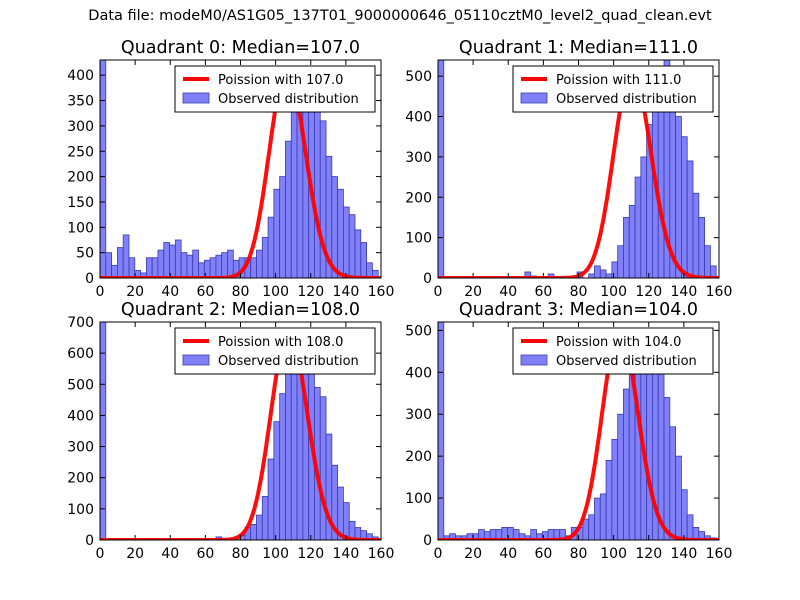  Describe the element at coordinates (80, 354) in the screenshot. I see `y-tick-label: 600` at that location.